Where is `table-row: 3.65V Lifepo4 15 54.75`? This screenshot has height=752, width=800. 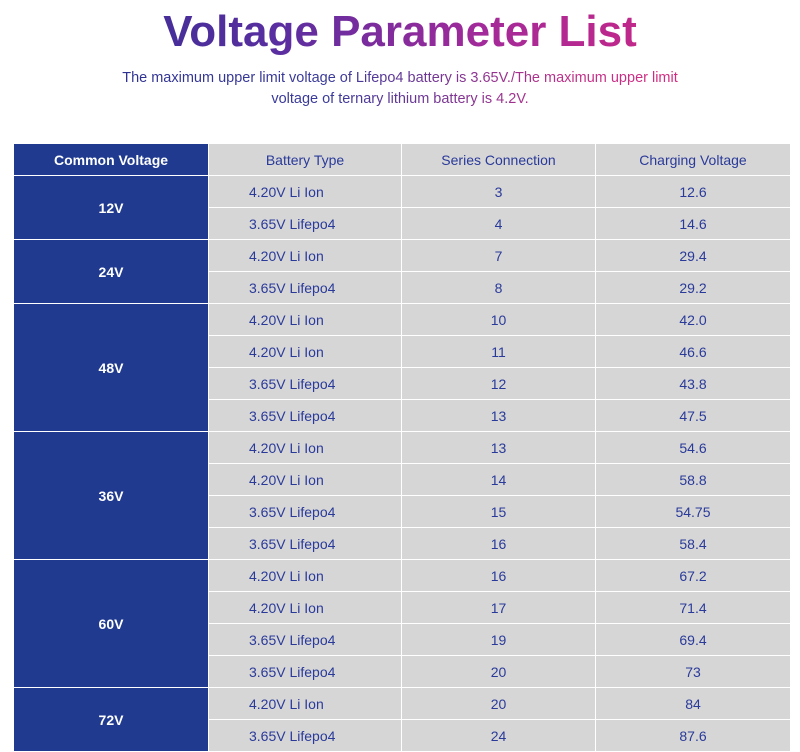
table-row: 3.65V Lifepo4 15 54.75 is located at coordinates (402, 511).